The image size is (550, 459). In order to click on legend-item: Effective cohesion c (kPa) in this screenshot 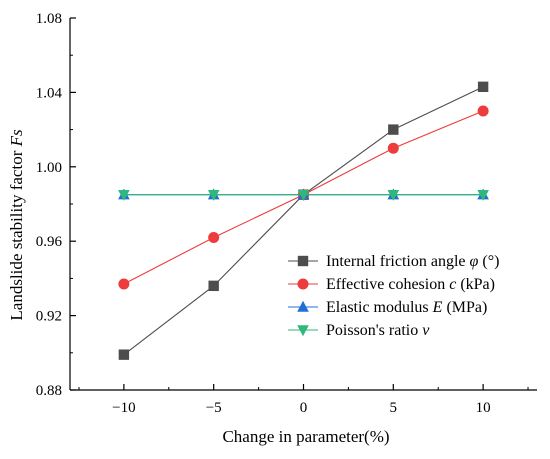, I will do `click(391, 284)`.